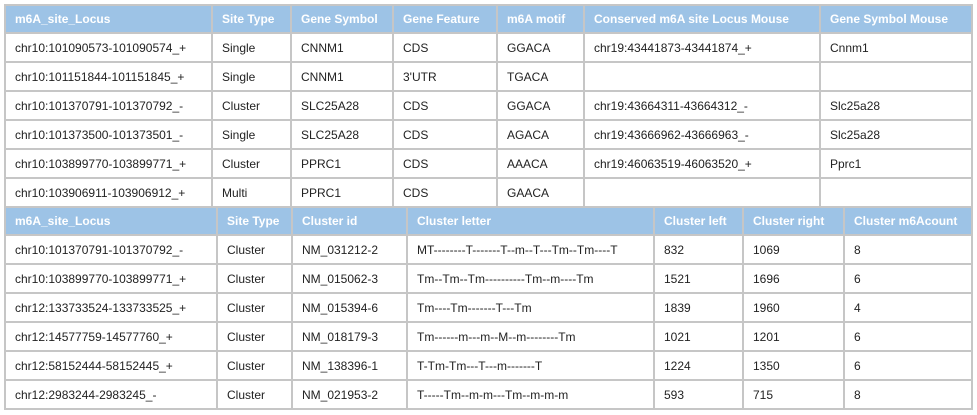 The height and width of the screenshot is (415, 977). I want to click on table-cell: NM_021953-2, so click(349, 394).